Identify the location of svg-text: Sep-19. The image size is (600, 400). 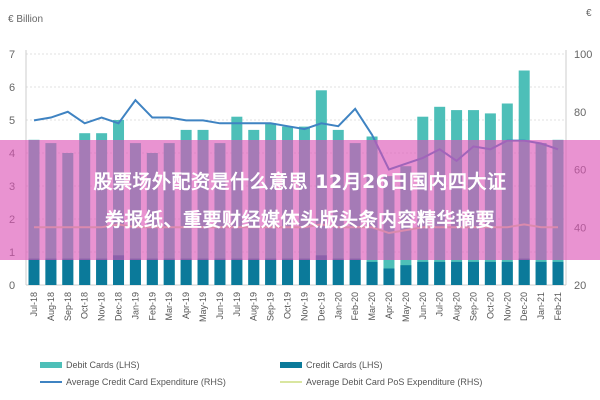
(271, 306).